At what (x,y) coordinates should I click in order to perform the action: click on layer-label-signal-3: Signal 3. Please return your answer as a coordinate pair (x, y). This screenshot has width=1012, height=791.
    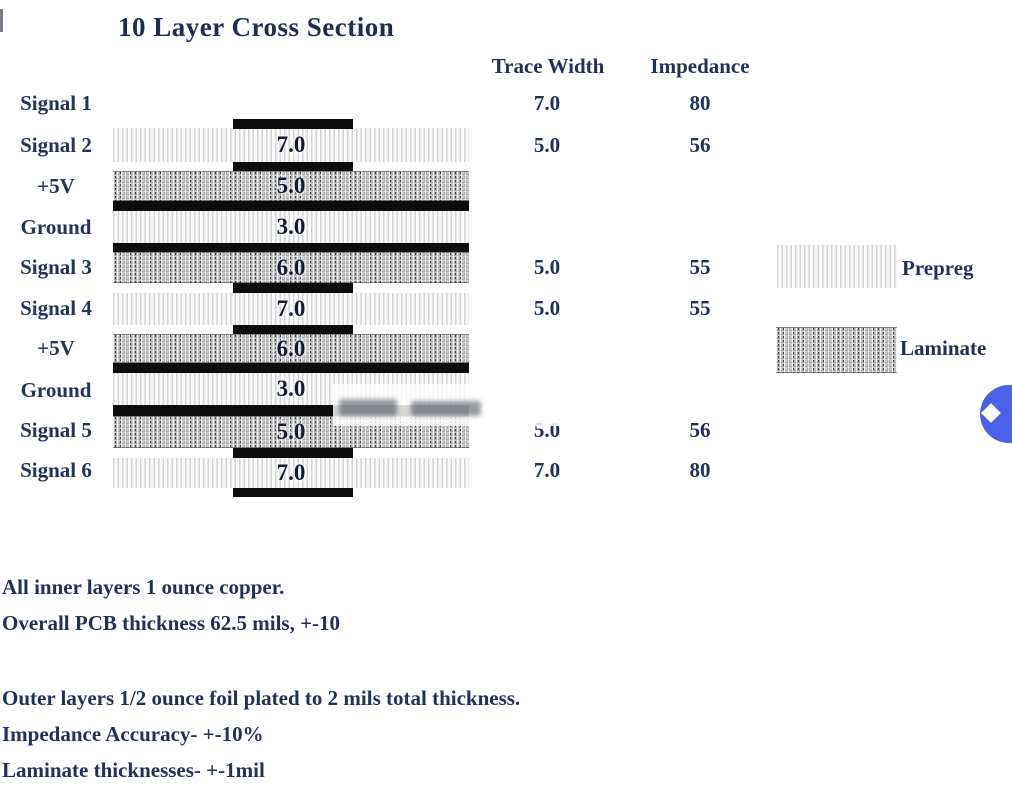
    Looking at the image, I should click on (56, 267).